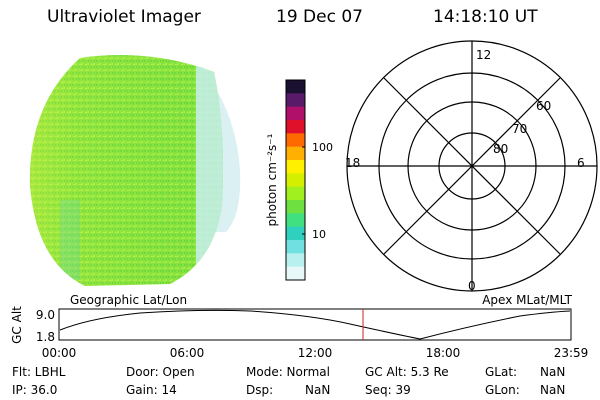  I want to click on info-glon-label: GLon:, so click(502, 390).